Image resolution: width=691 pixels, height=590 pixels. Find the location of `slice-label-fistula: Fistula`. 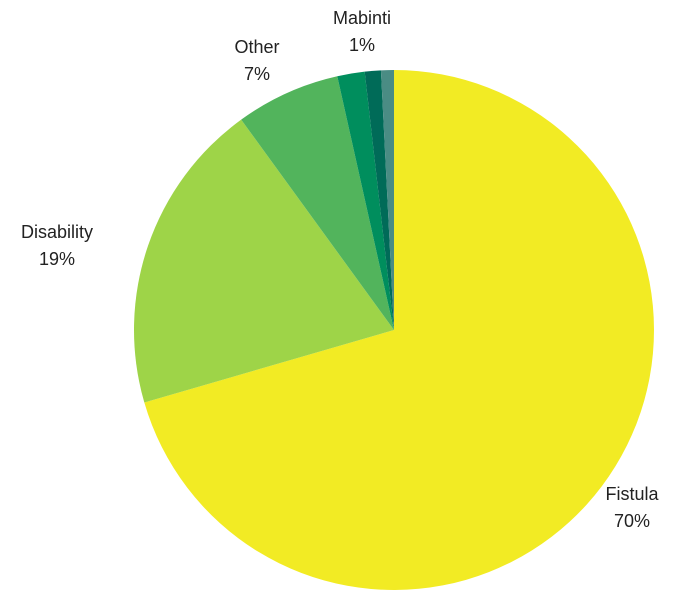

slice-label-fistula: Fistula is located at coordinates (632, 494).